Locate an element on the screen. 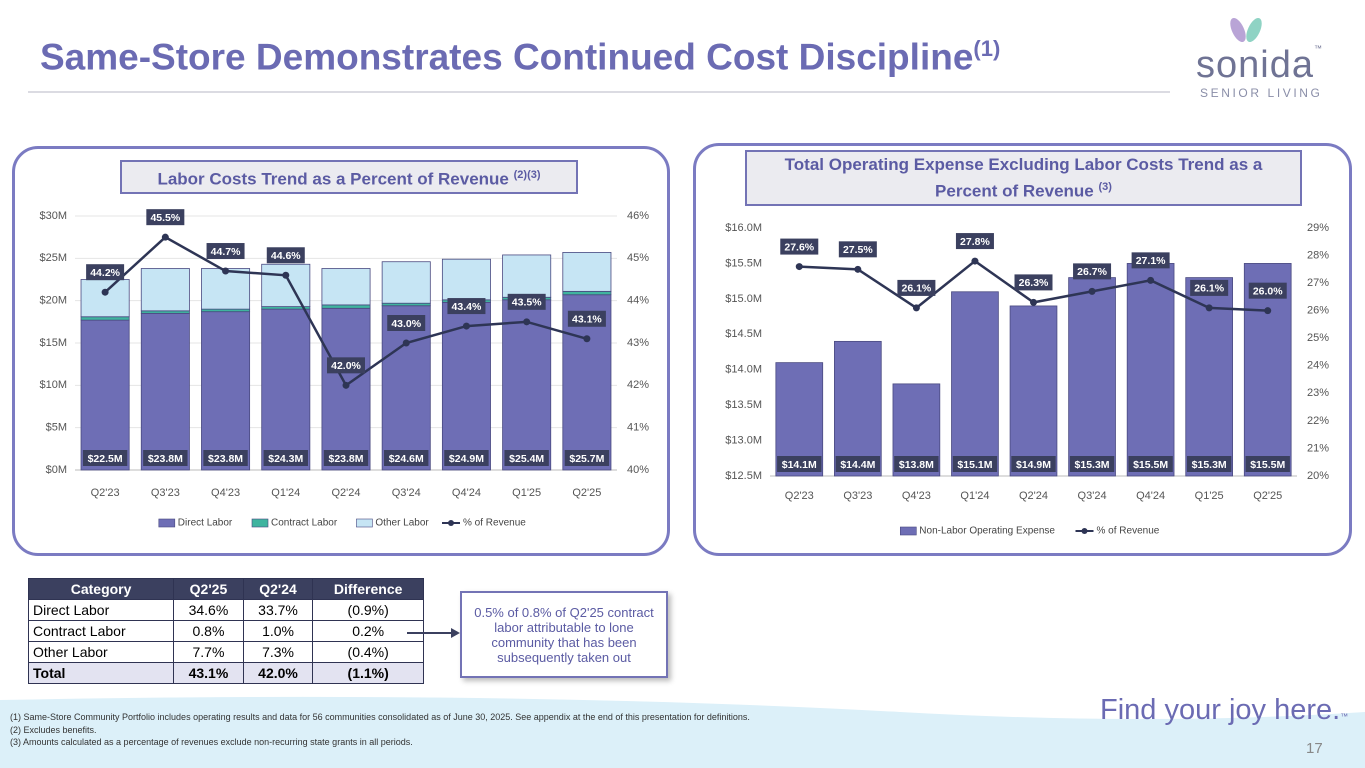 The height and width of the screenshot is (768, 1365). table-cell: (1.1%) is located at coordinates (368, 673).